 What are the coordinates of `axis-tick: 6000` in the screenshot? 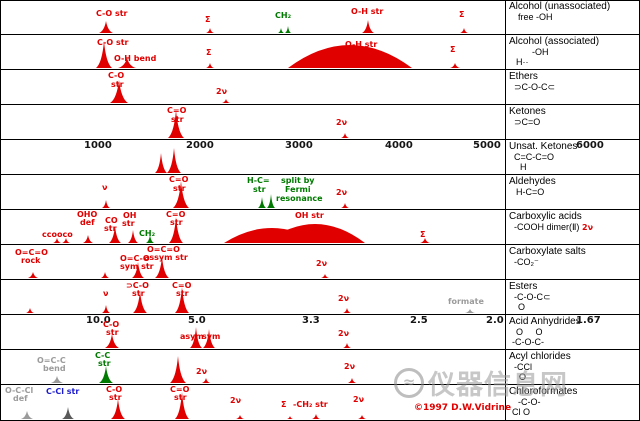 It's located at (590, 145).